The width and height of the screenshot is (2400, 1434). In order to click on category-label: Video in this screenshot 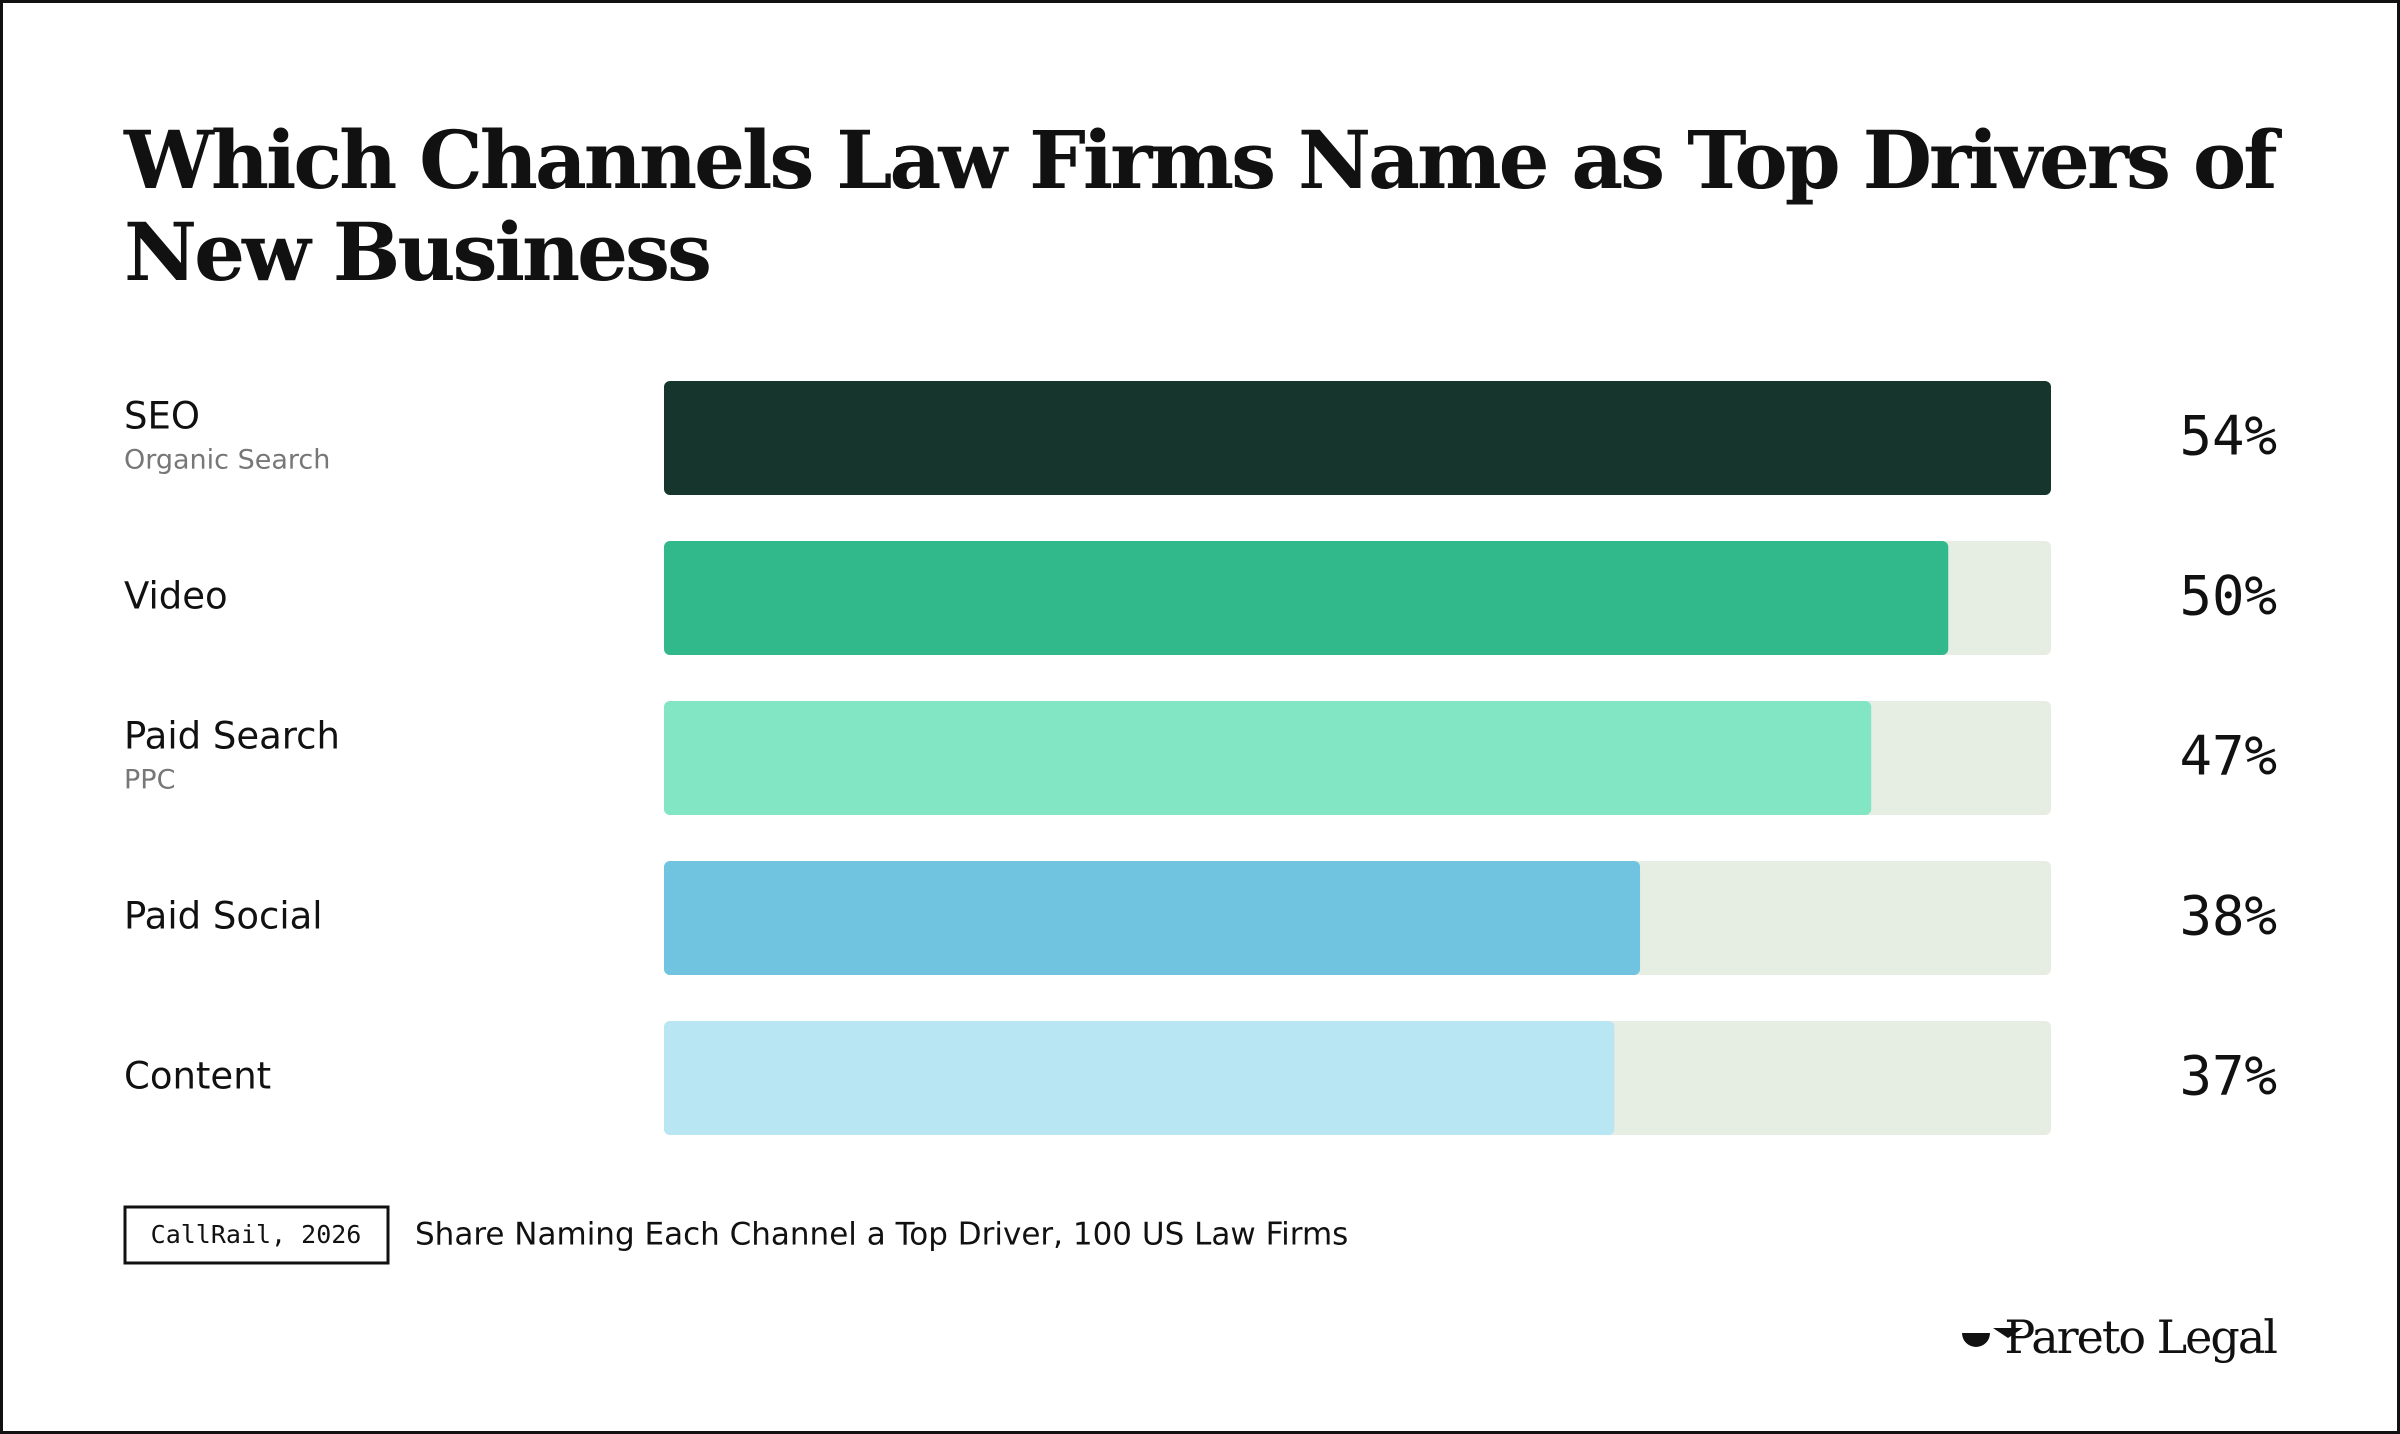, I will do `click(176, 596)`.